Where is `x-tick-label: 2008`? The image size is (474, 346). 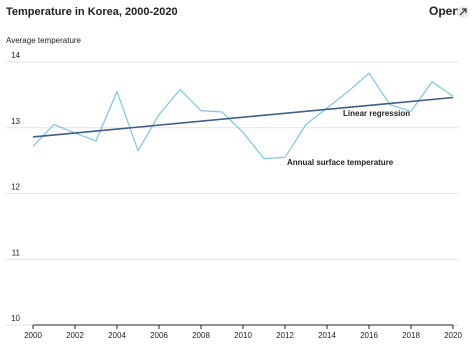 x-tick-label: 2008 is located at coordinates (201, 335).